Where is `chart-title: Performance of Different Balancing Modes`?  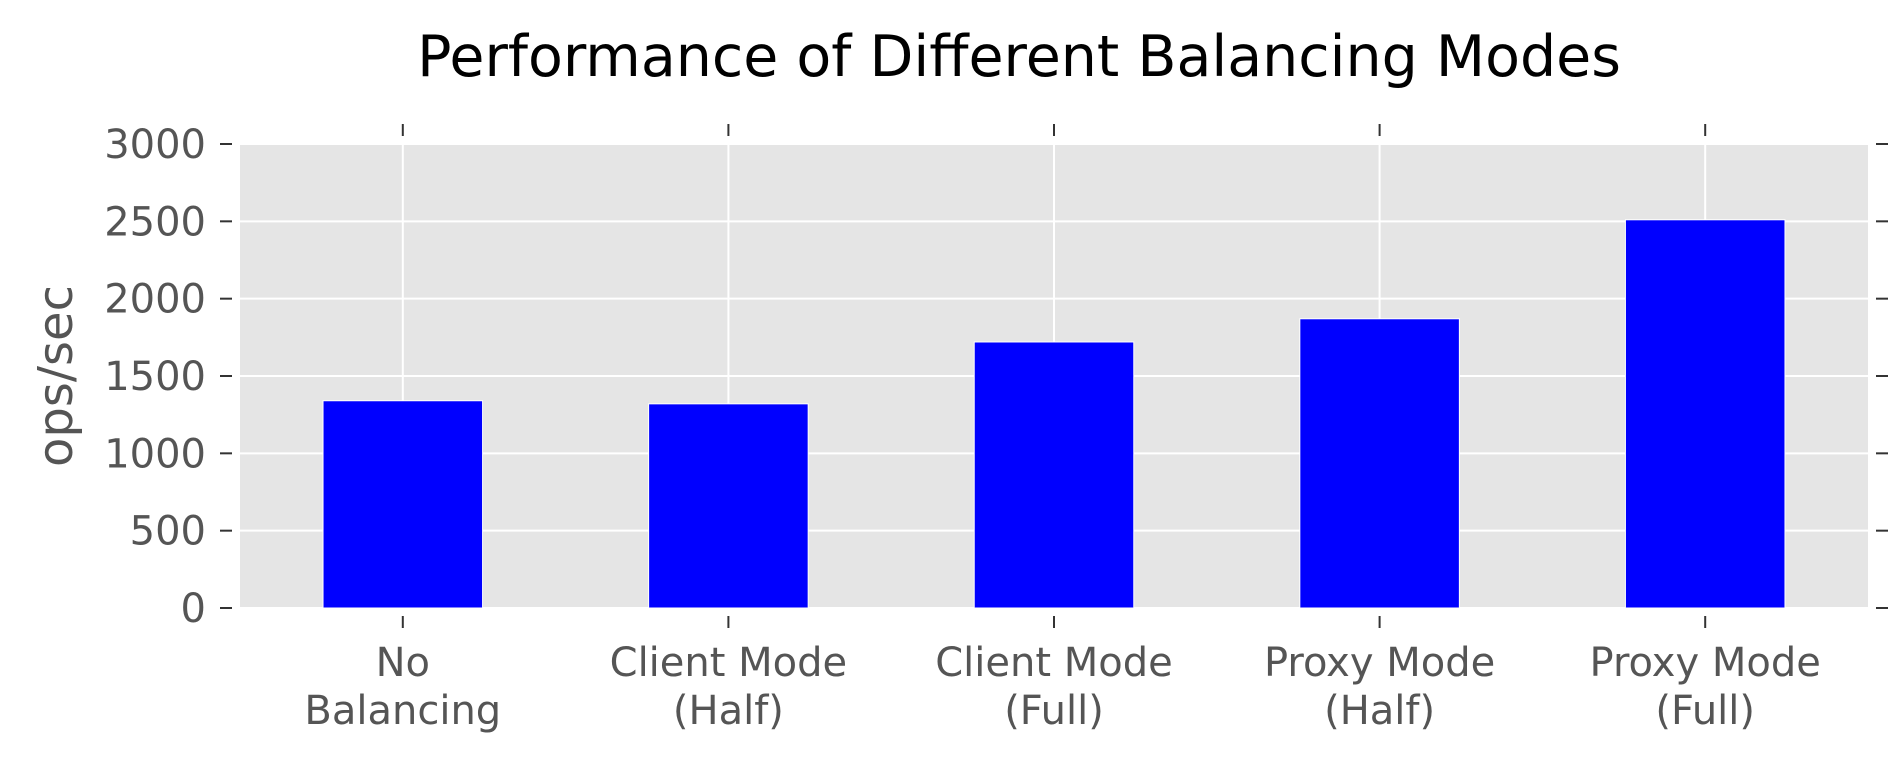 chart-title: Performance of Different Balancing Modes is located at coordinates (1019, 57).